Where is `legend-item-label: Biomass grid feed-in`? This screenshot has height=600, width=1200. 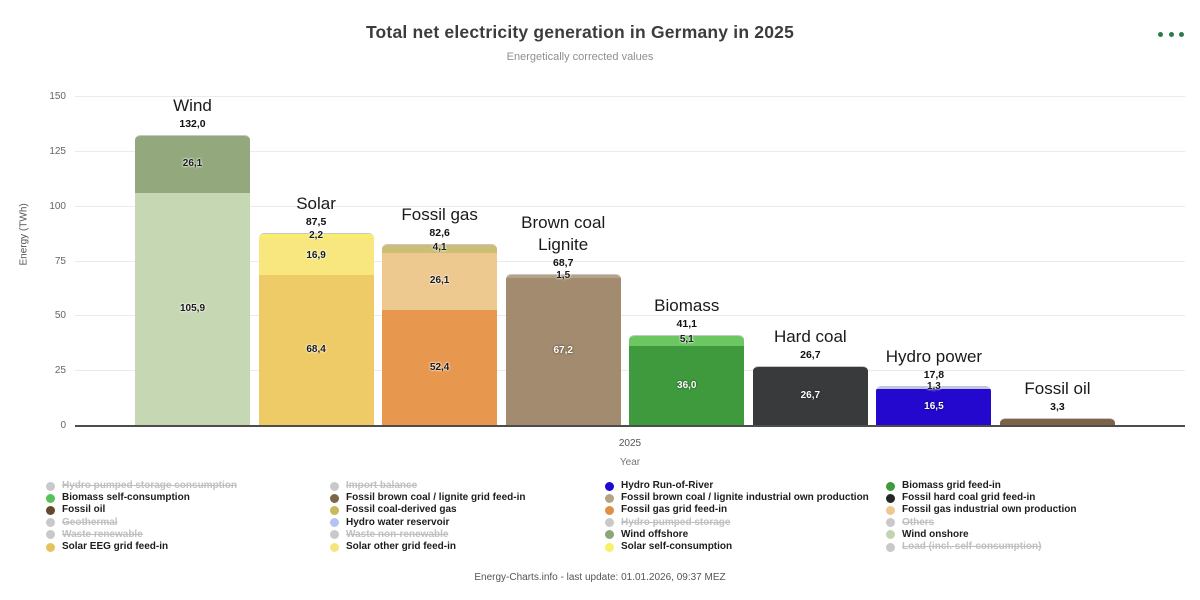 legend-item-label: Biomass grid feed-in is located at coordinates (951, 486).